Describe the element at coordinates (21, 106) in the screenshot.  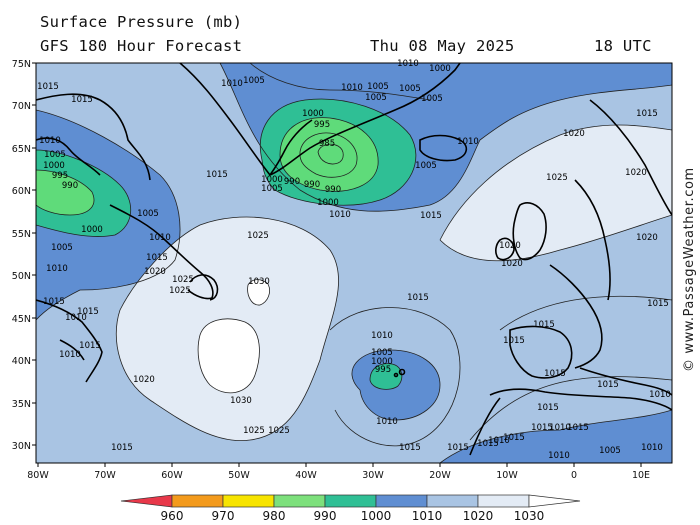
I see `lat-label: 70N` at that location.